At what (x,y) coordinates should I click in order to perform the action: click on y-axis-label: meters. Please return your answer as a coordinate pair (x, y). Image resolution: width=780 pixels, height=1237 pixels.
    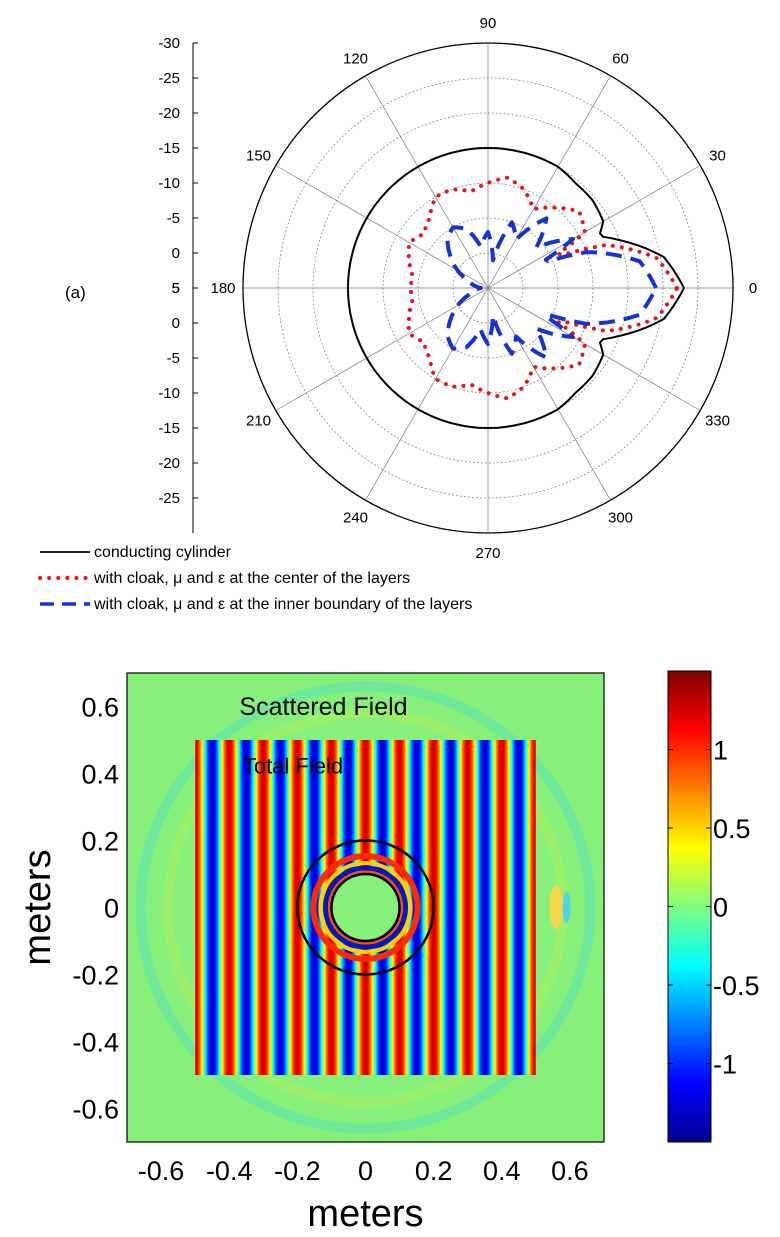
    Looking at the image, I should click on (38, 907).